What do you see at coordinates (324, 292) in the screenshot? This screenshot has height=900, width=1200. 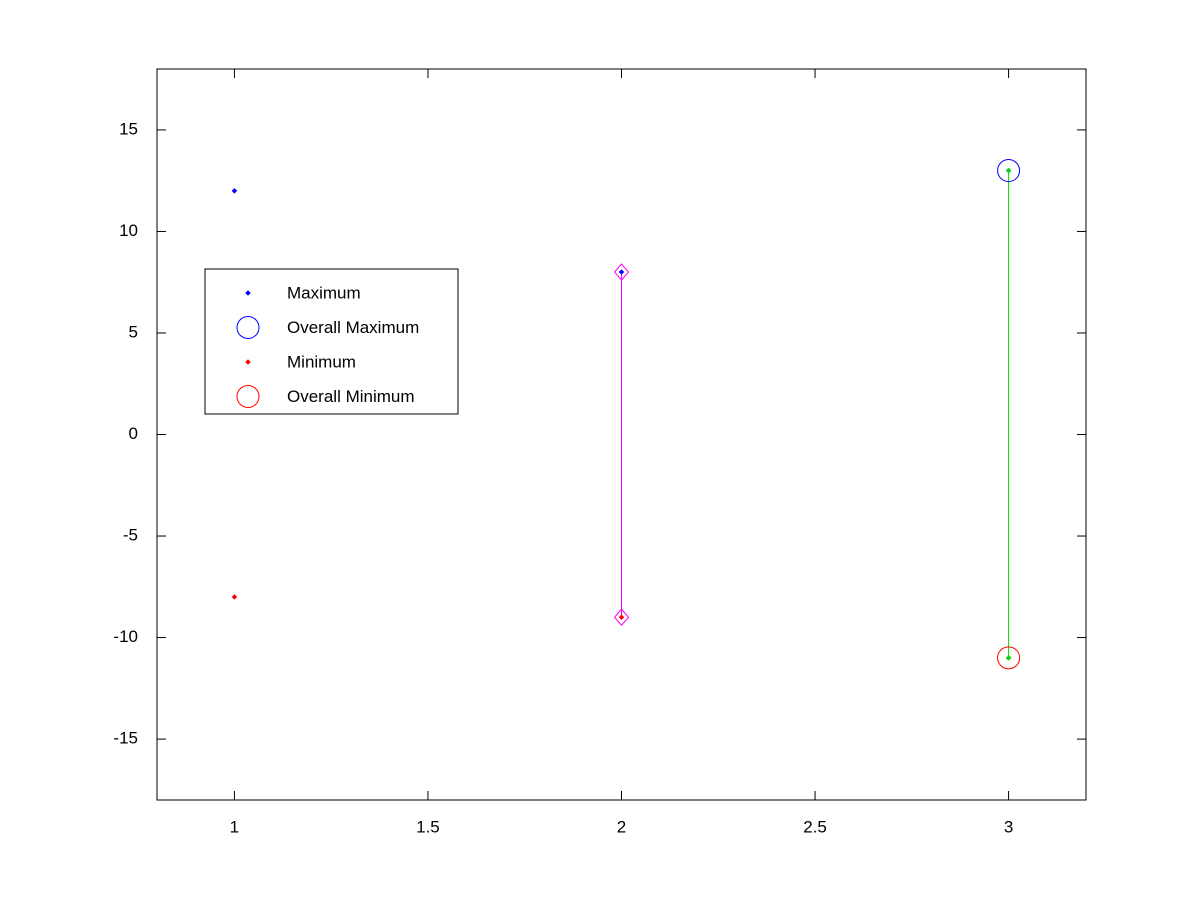 I see `legend-label: Maximum` at bounding box center [324, 292].